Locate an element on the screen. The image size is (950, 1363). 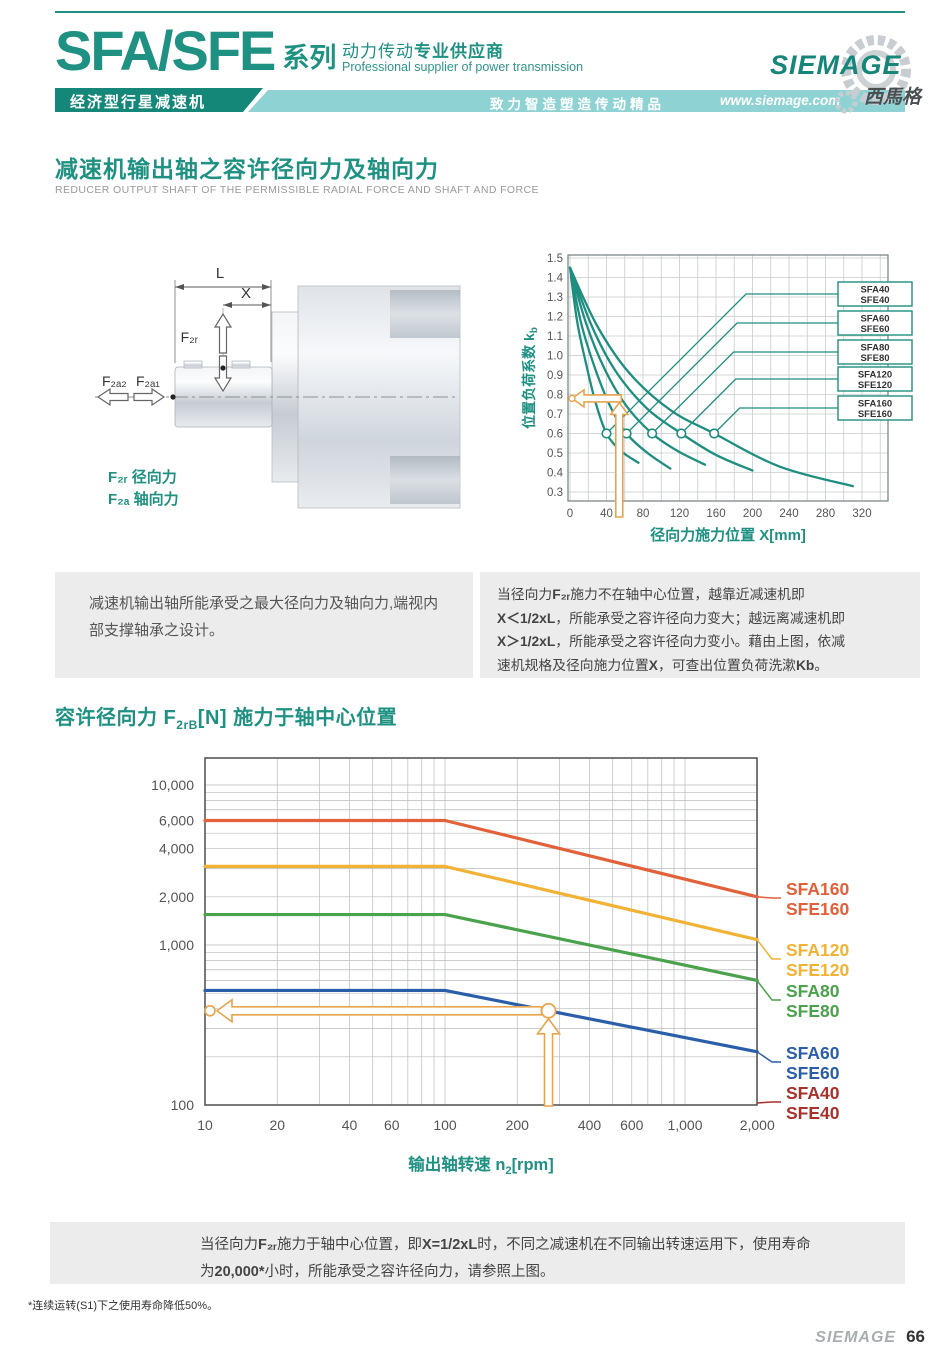
dim-label-L: L is located at coordinates (220, 273).